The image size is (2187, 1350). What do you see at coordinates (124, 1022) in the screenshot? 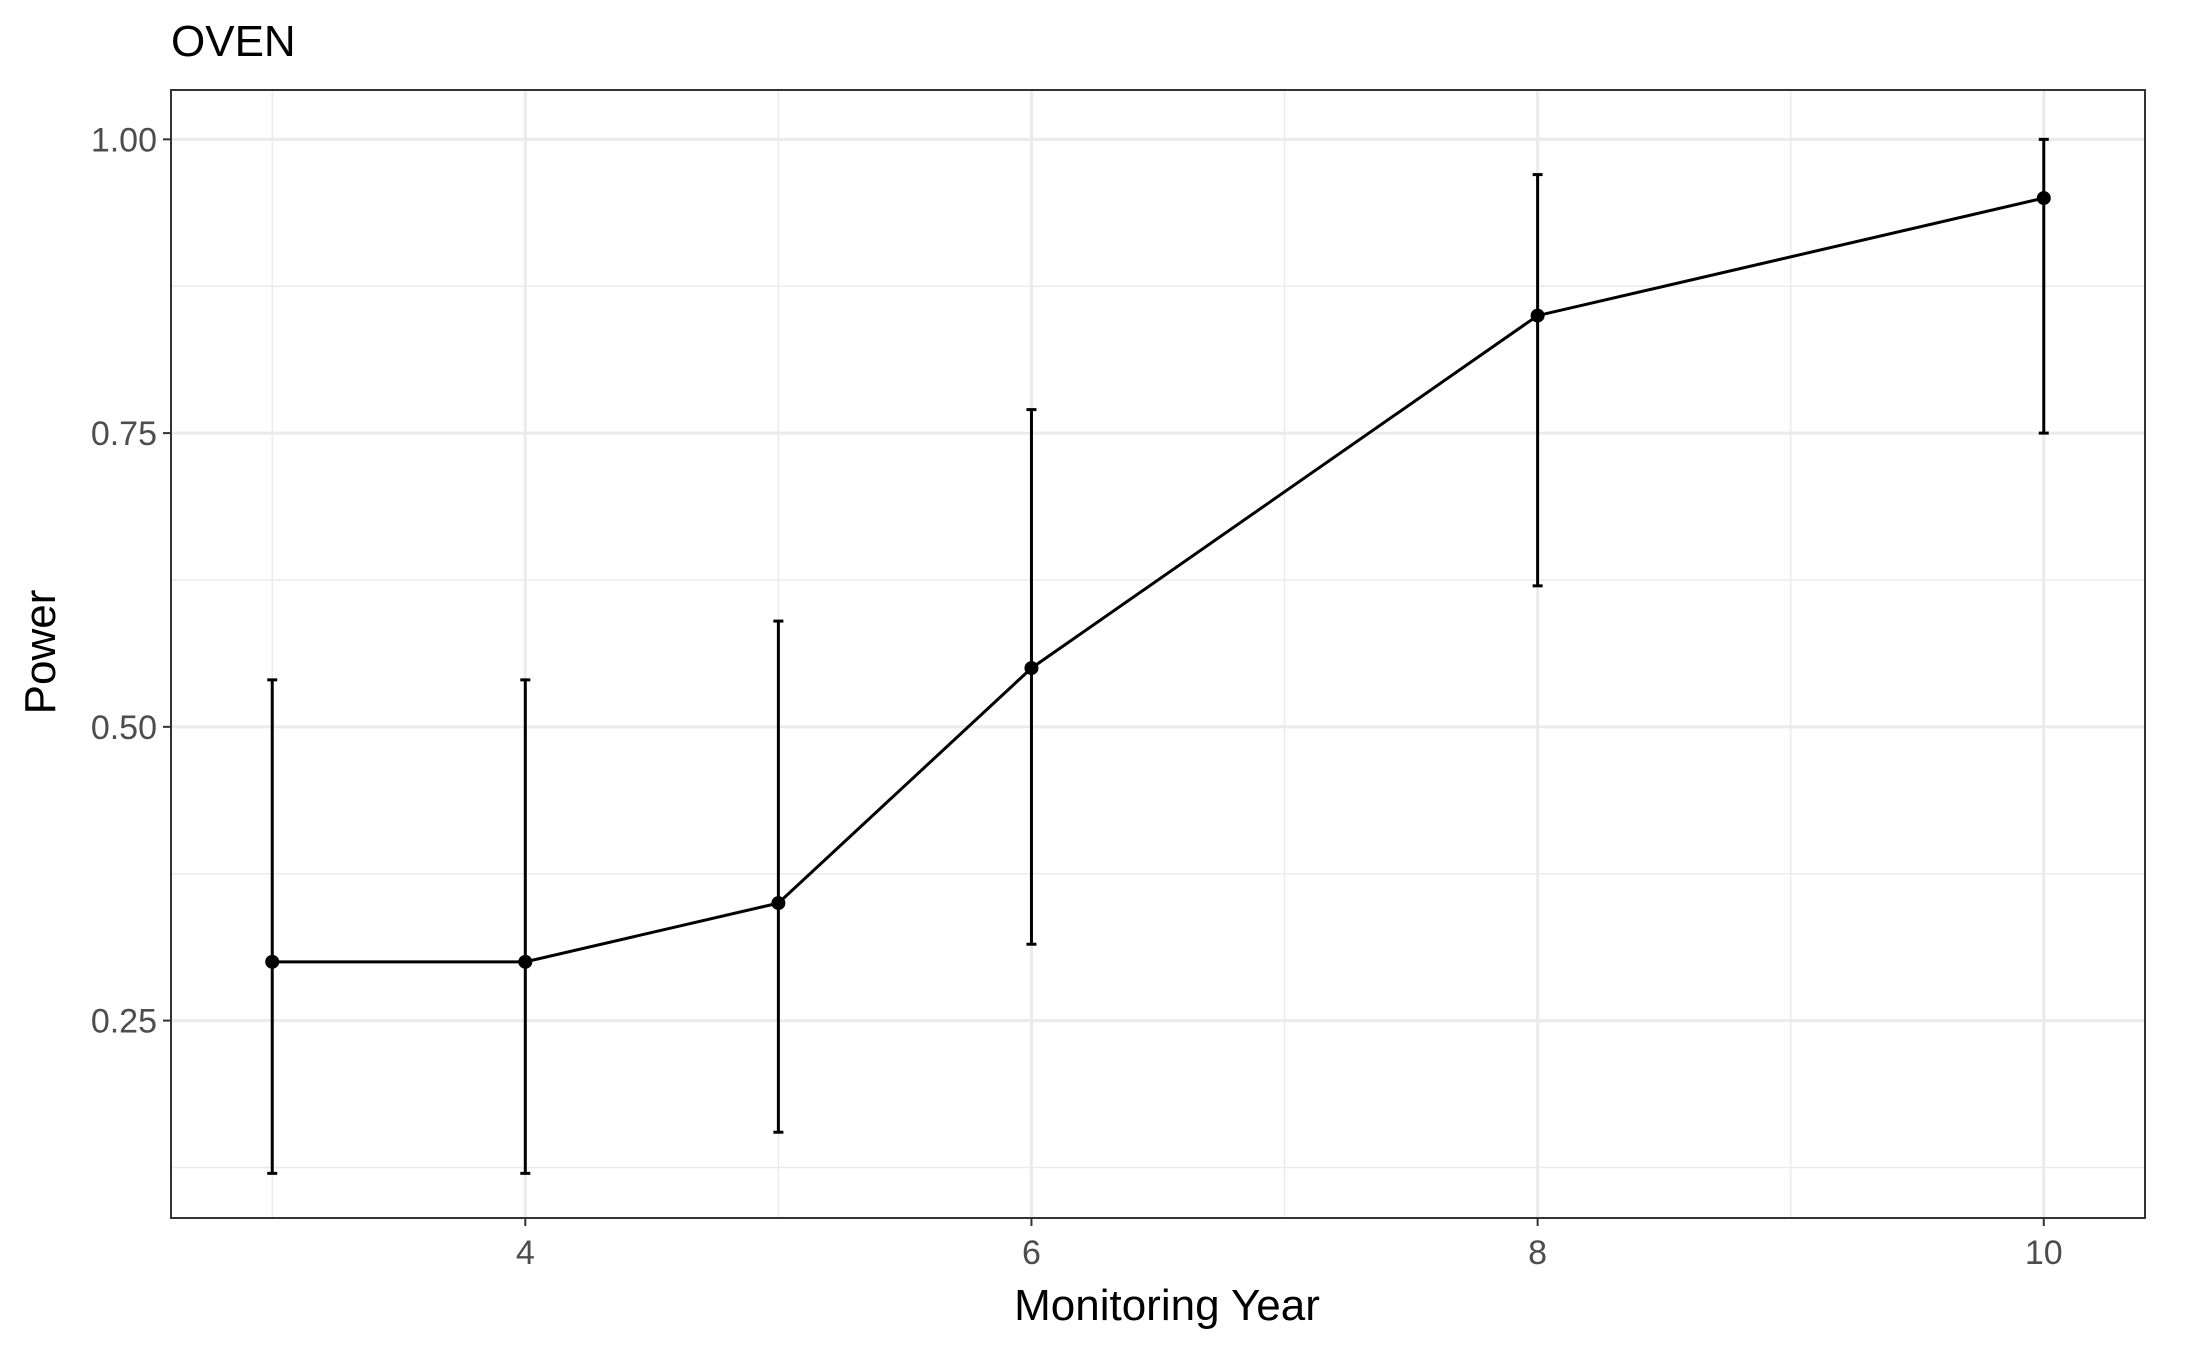
I see `y-tick-label: 0.25` at bounding box center [124, 1022].